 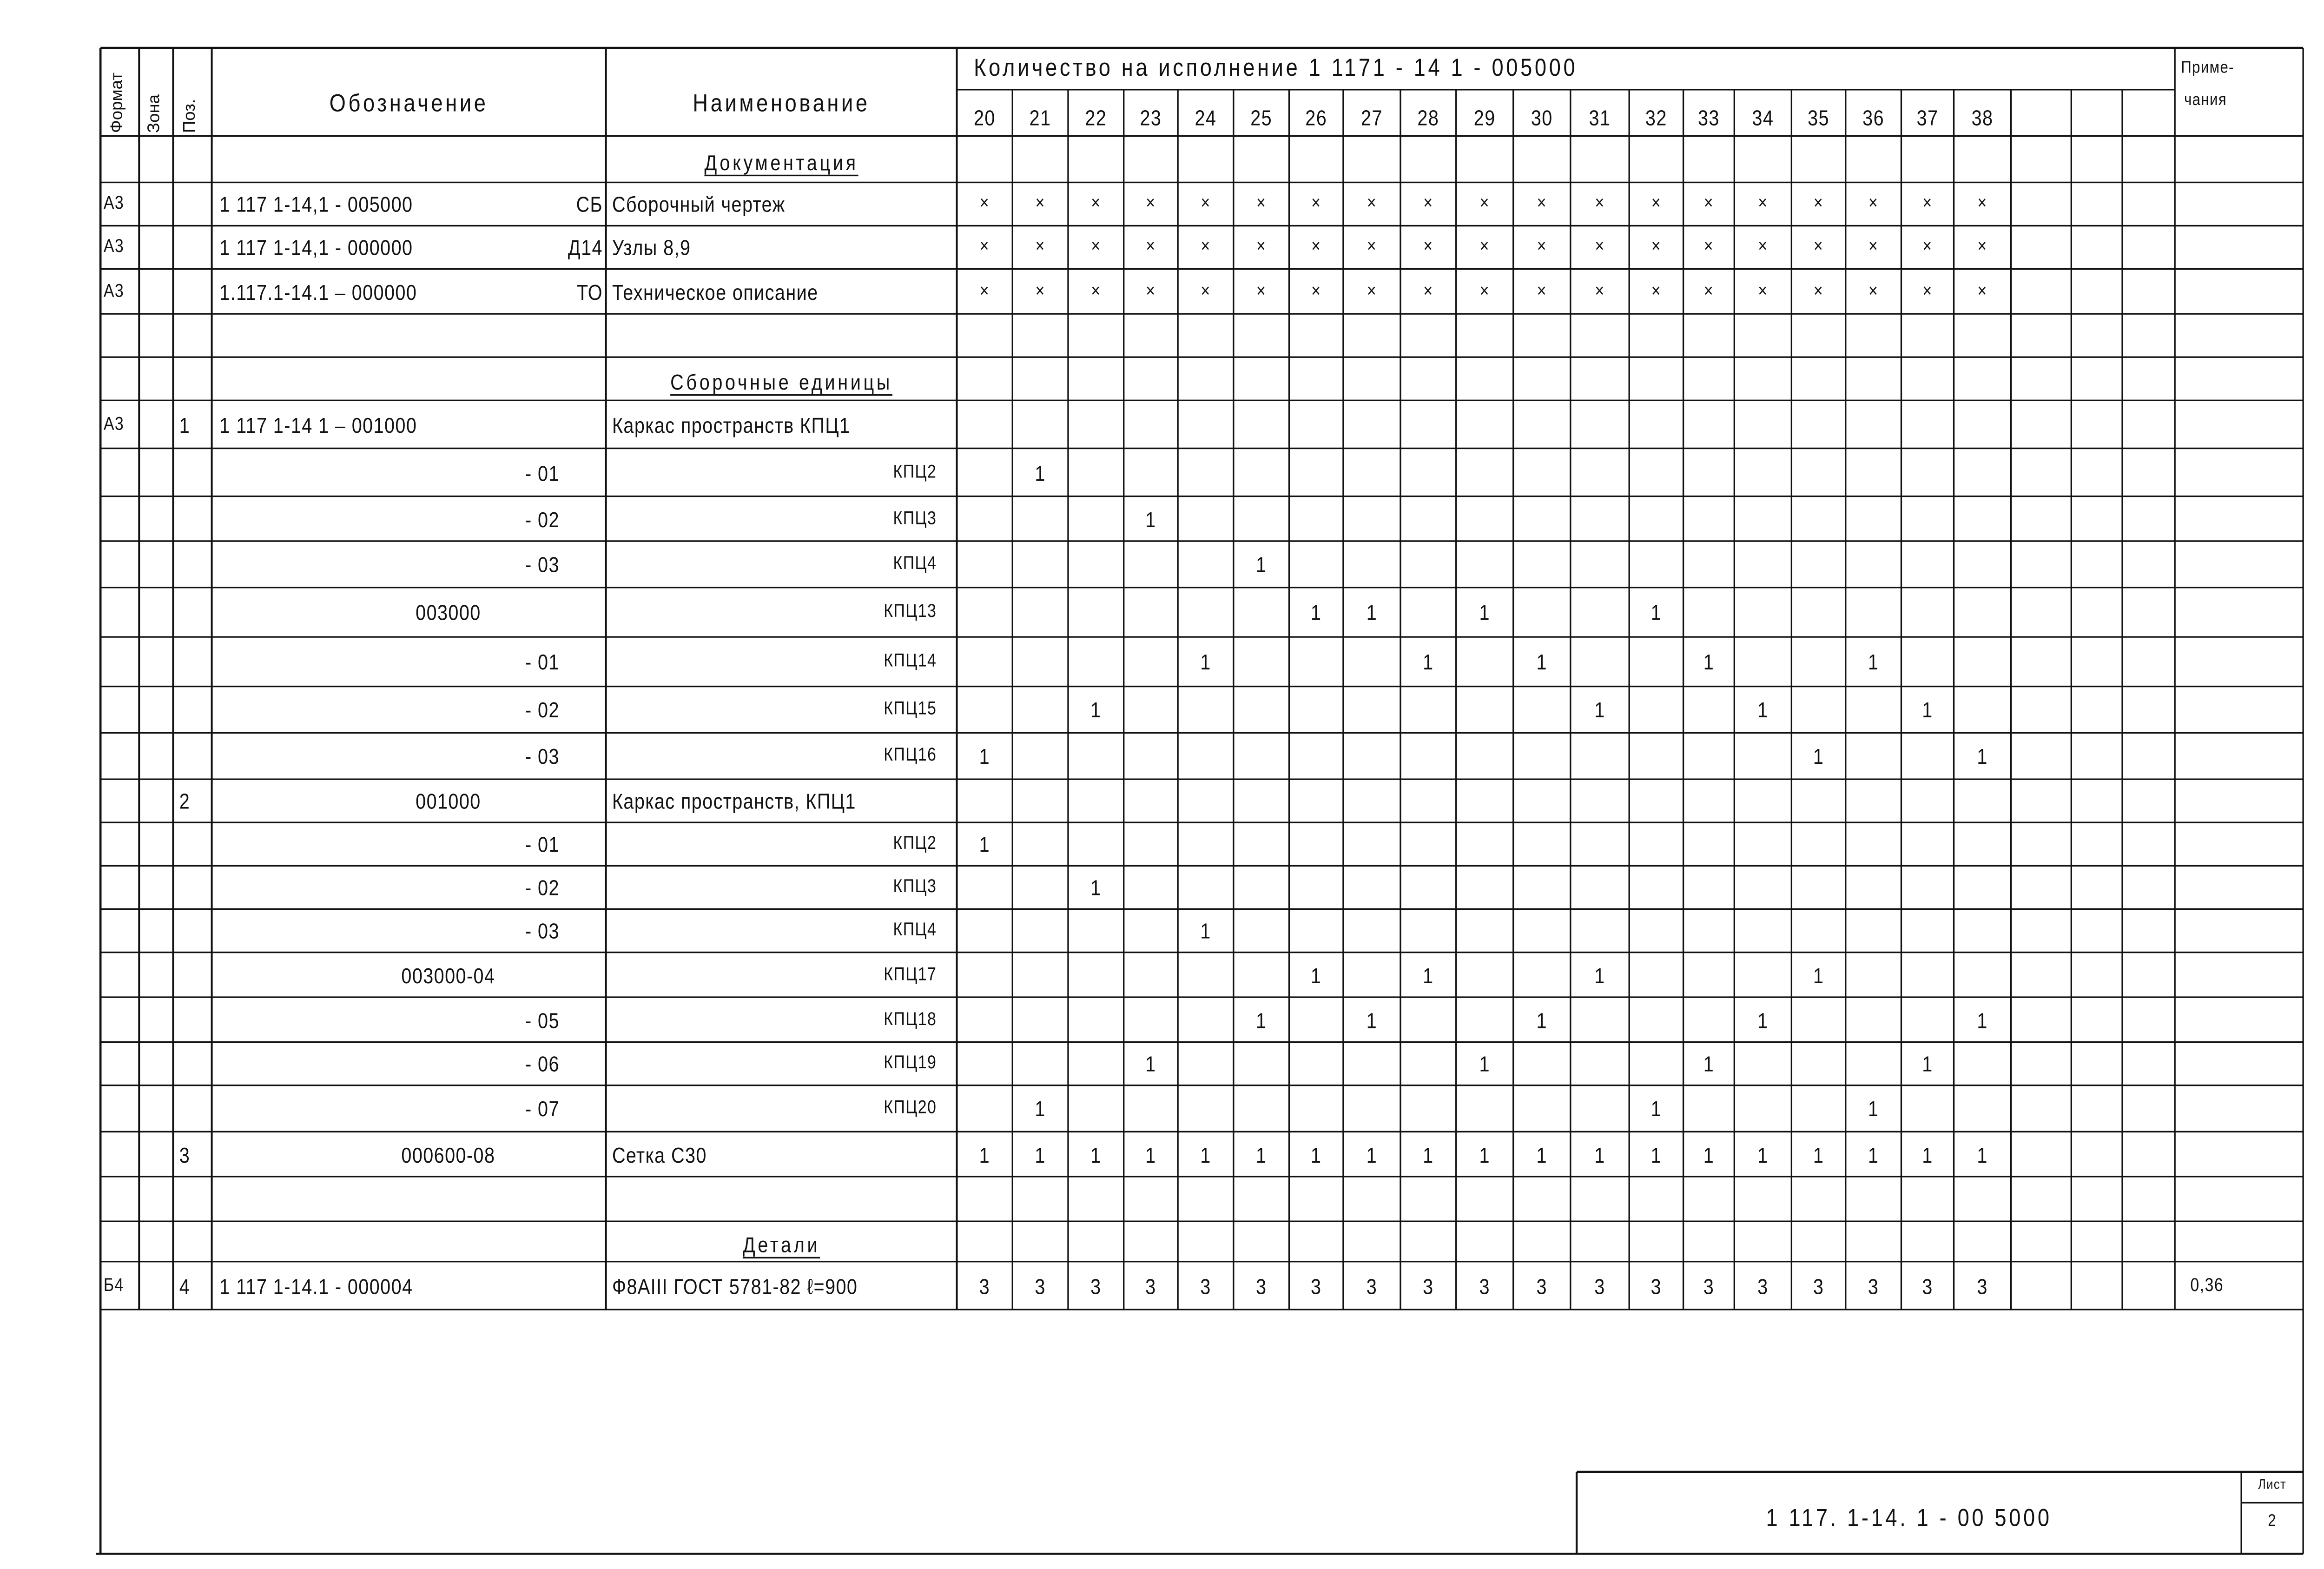 What do you see at coordinates (113, 1284) in the screenshot?
I see `cell-format: Б4` at bounding box center [113, 1284].